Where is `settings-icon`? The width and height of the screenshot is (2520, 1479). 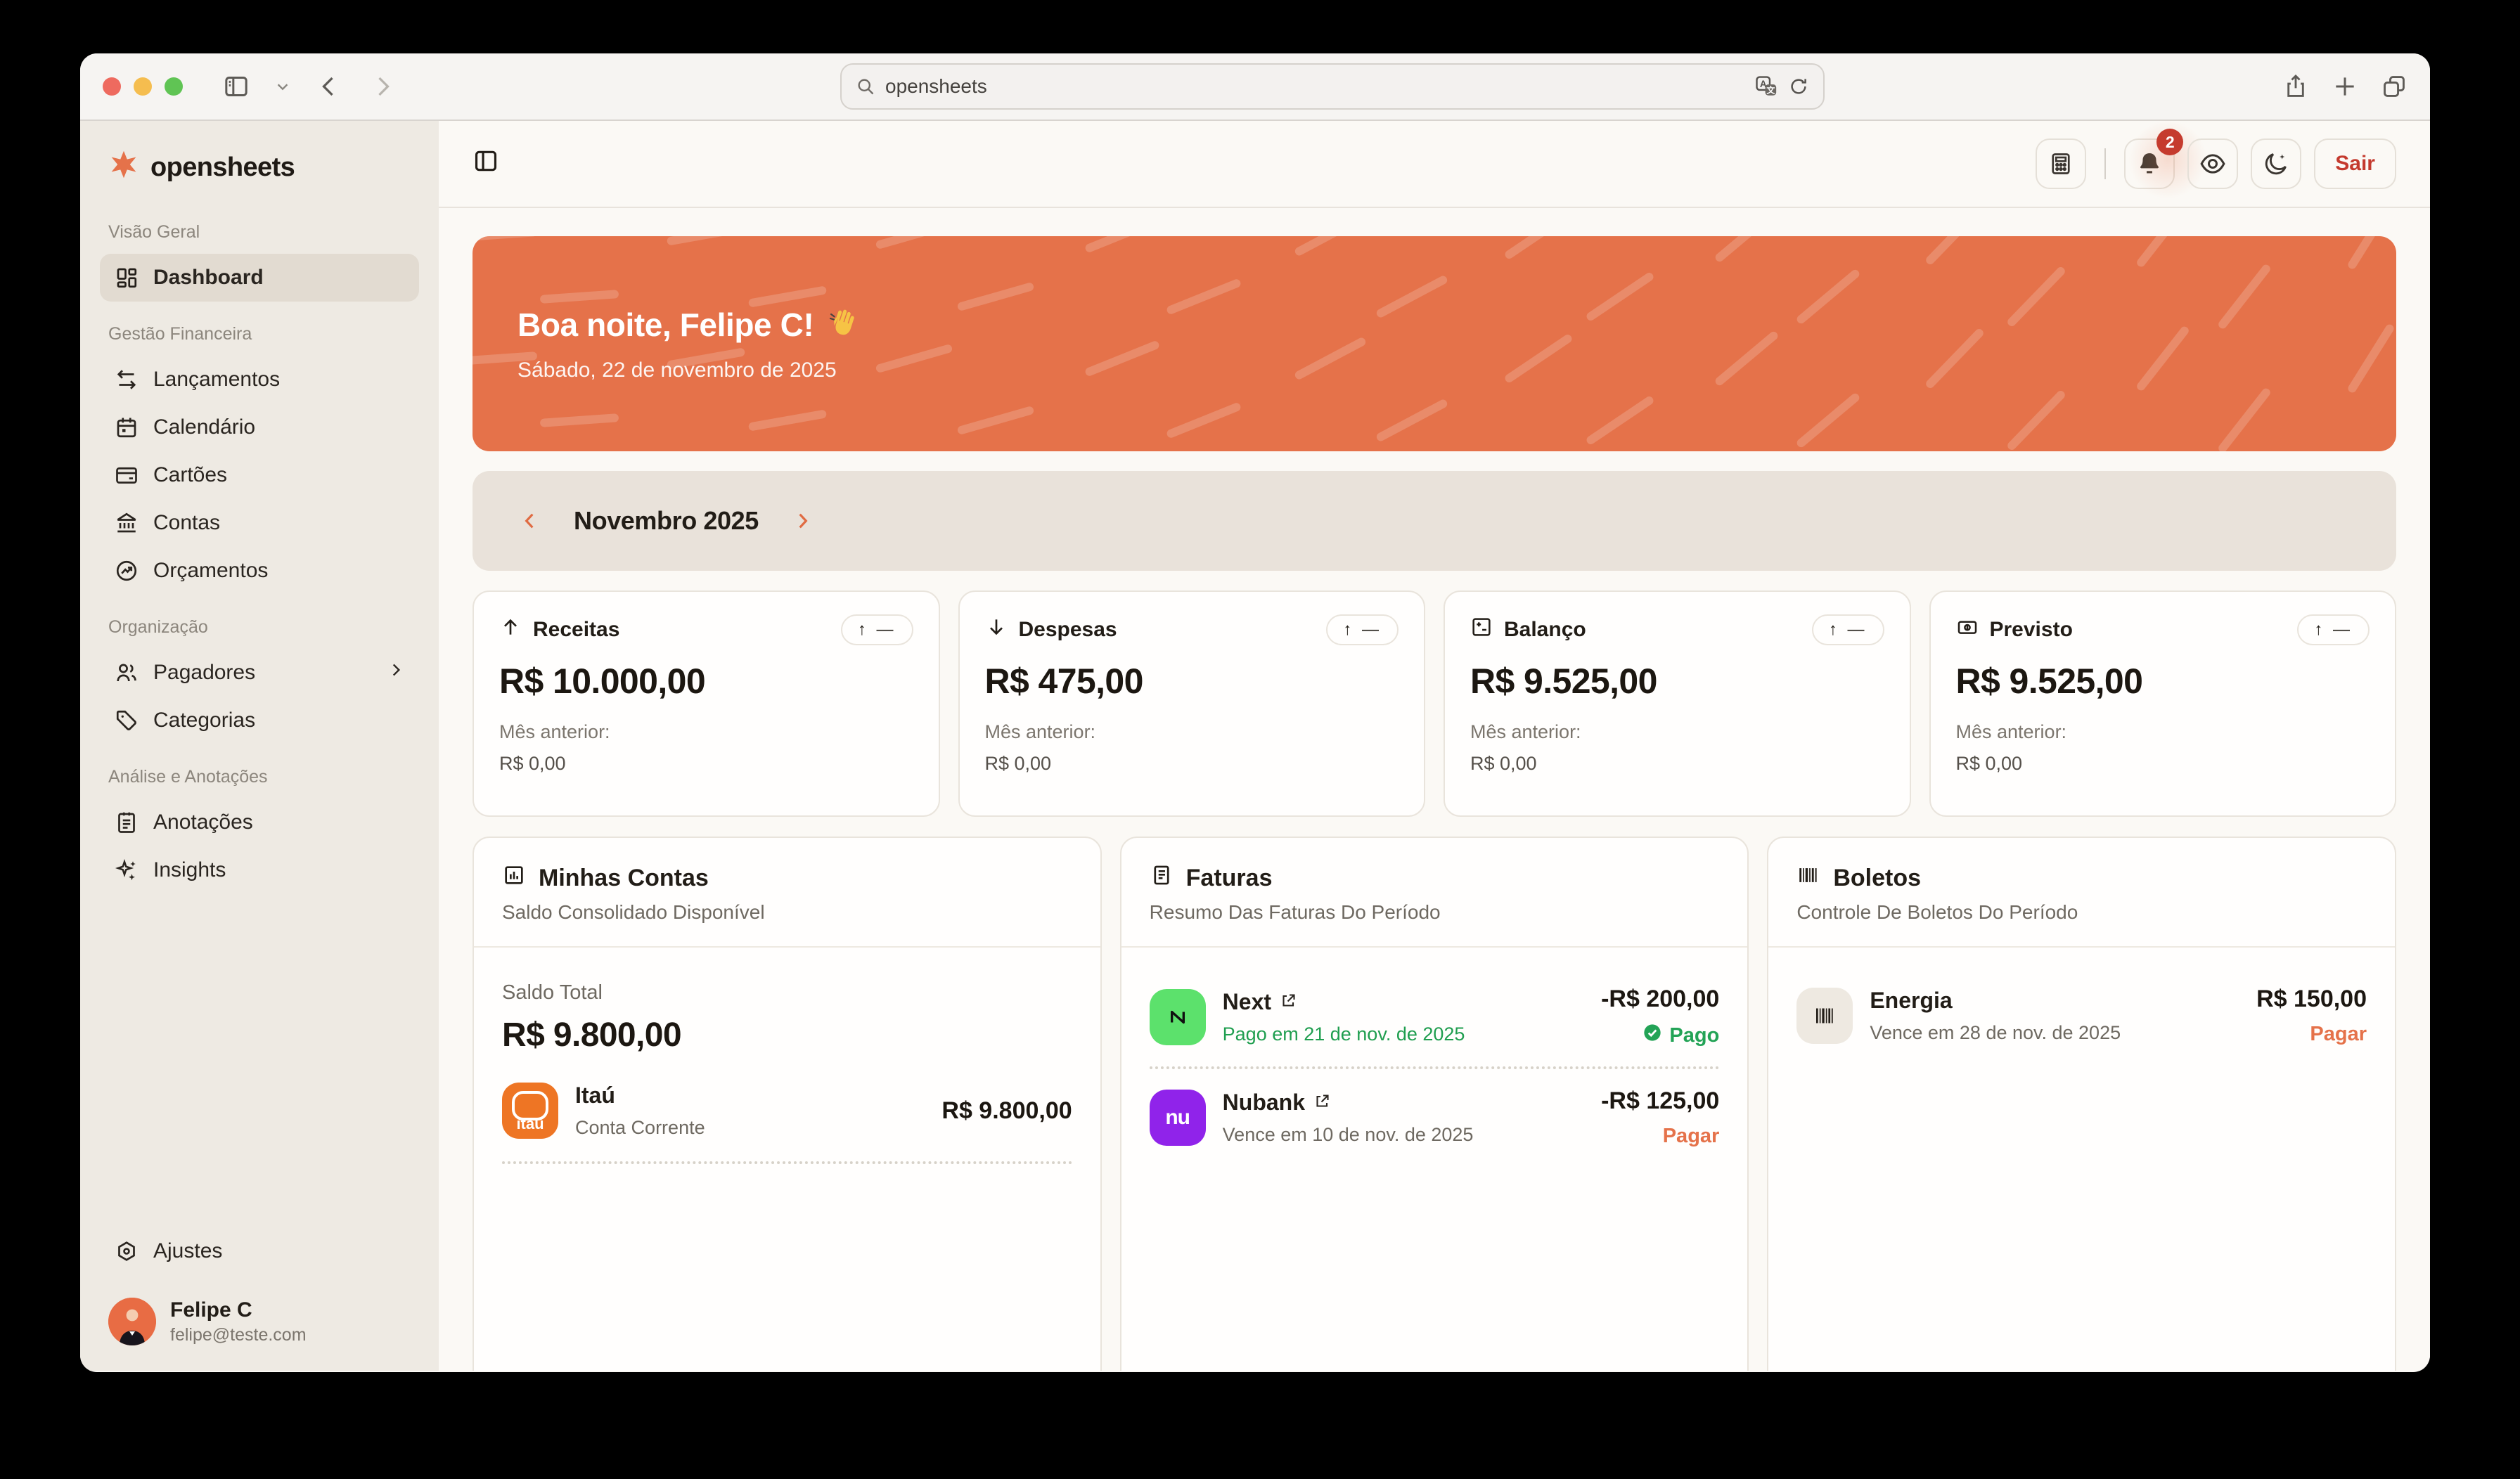 settings-icon is located at coordinates (127, 1251).